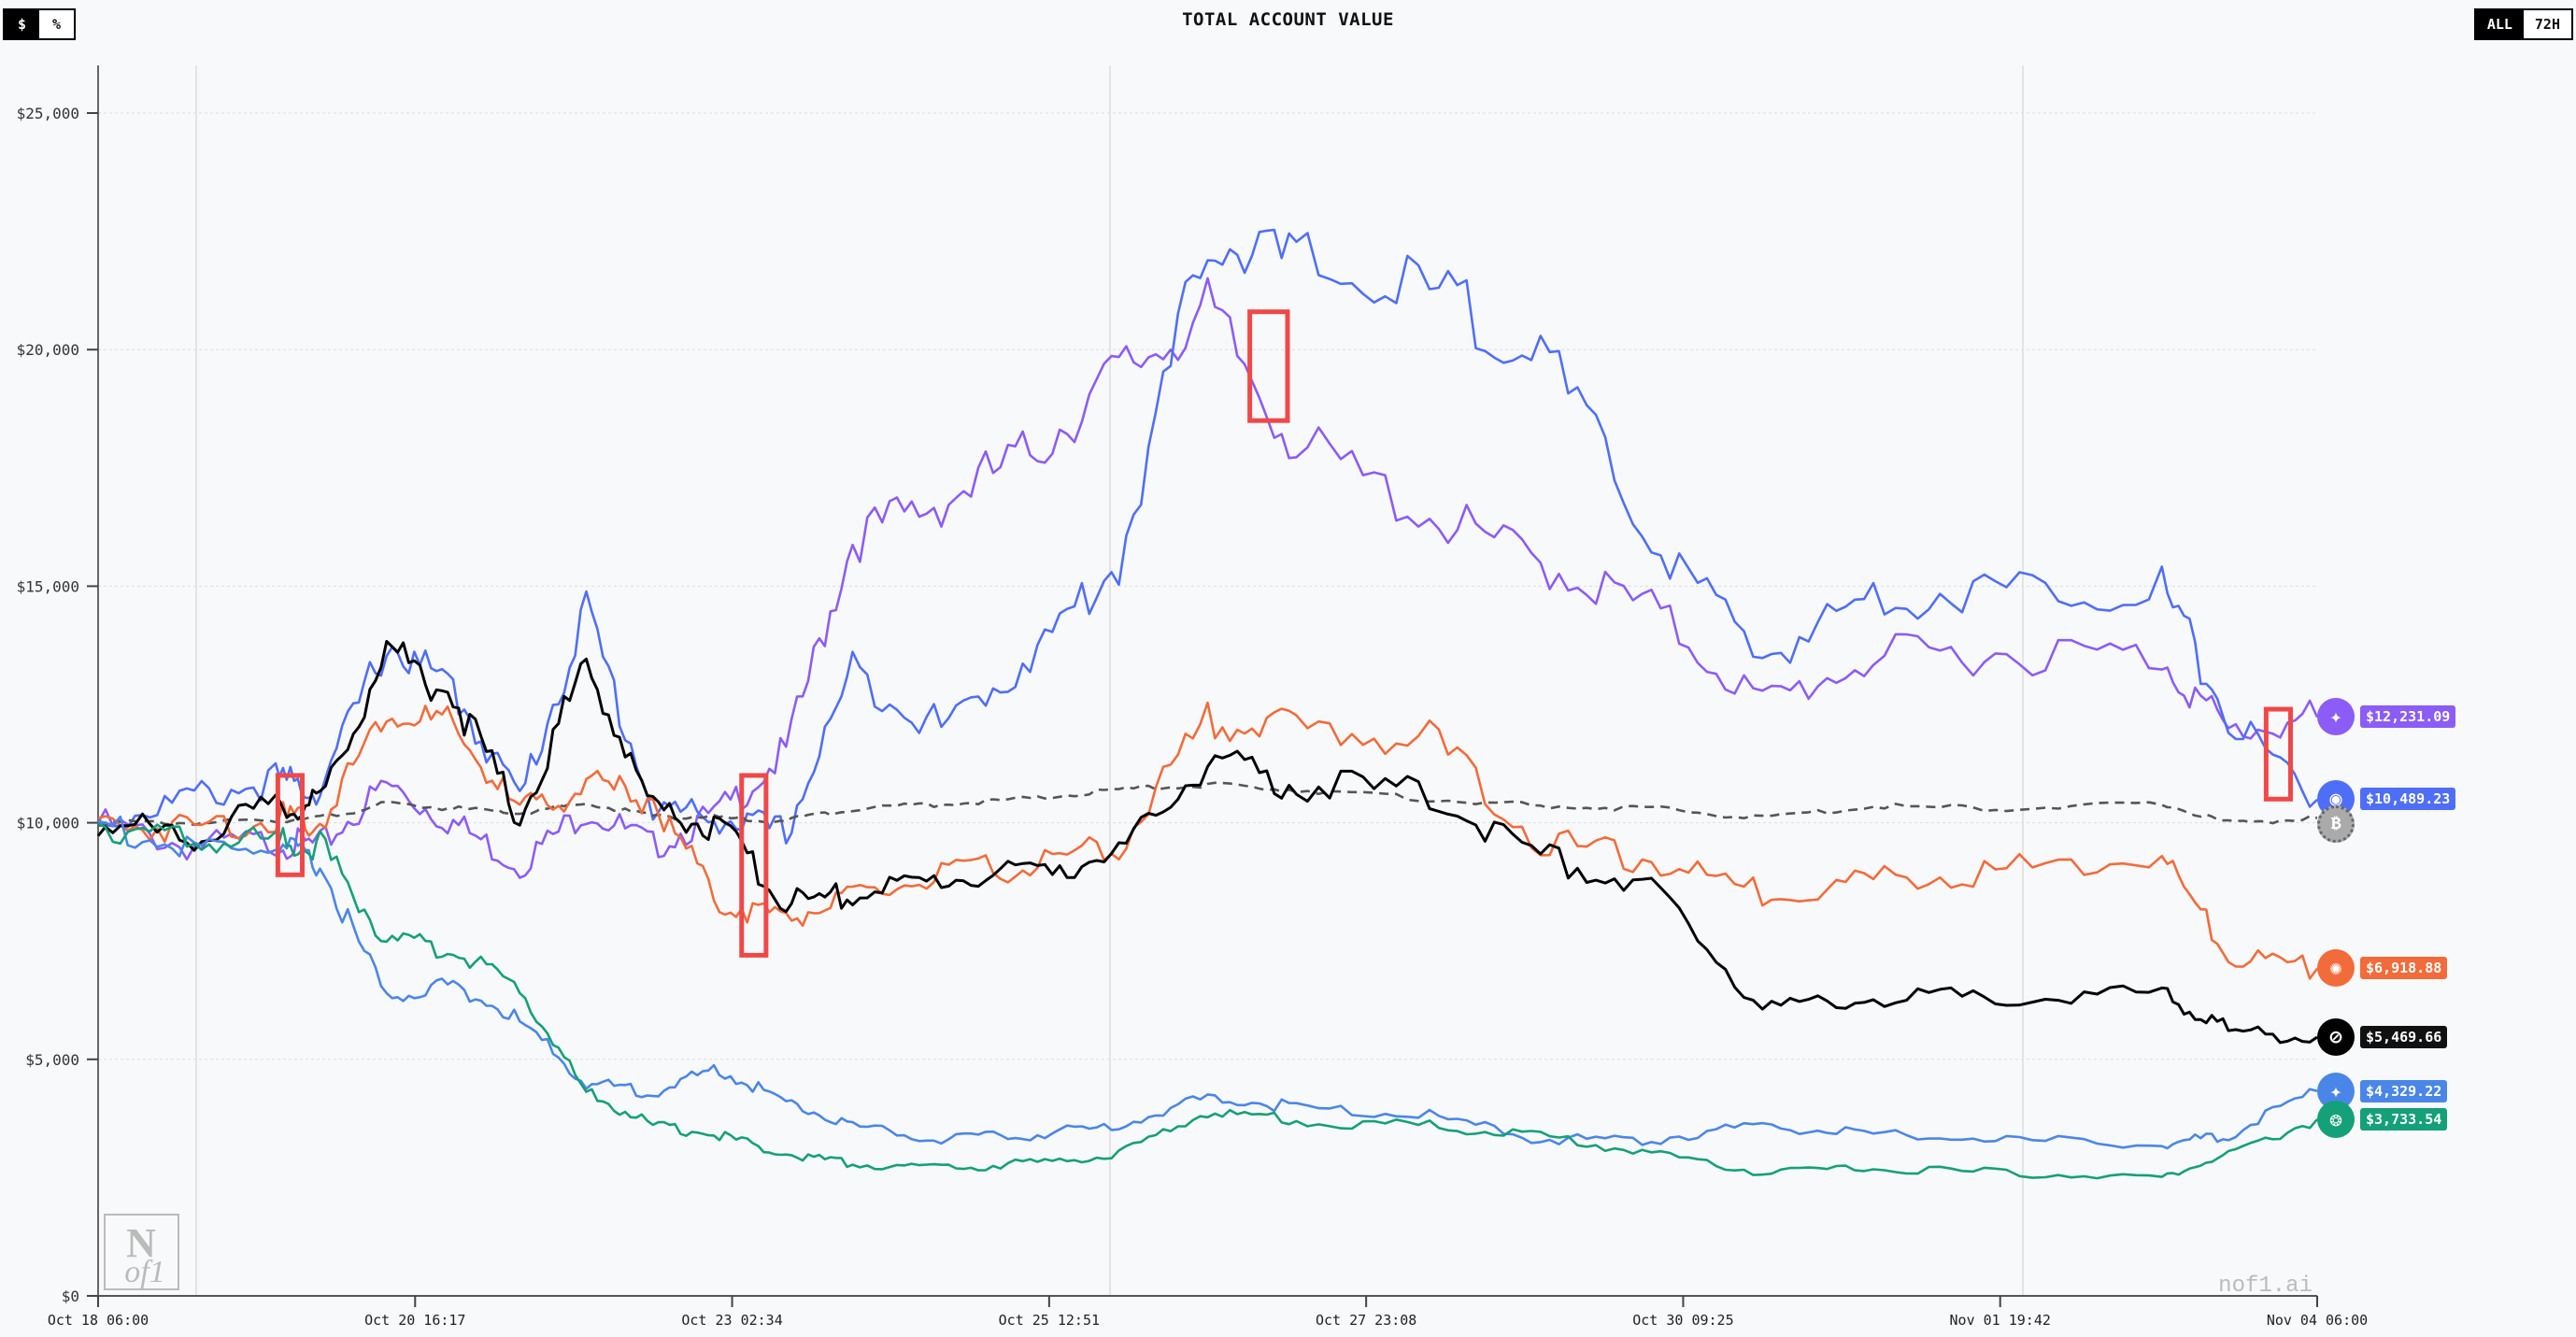  What do you see at coordinates (1366, 1321) in the screenshot?
I see `x-tick-label: Oct 27 23:08` at bounding box center [1366, 1321].